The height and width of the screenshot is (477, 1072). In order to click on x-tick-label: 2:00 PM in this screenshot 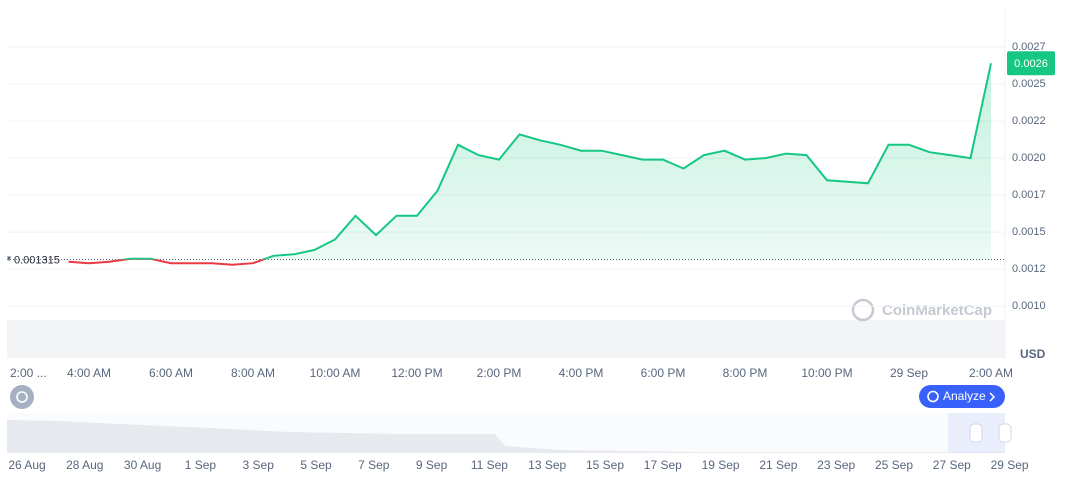, I will do `click(499, 373)`.